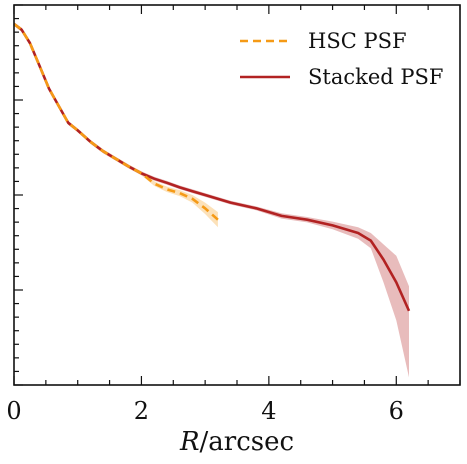  Describe the element at coordinates (396, 411) in the screenshot. I see `x-tick-label: 6` at that location.